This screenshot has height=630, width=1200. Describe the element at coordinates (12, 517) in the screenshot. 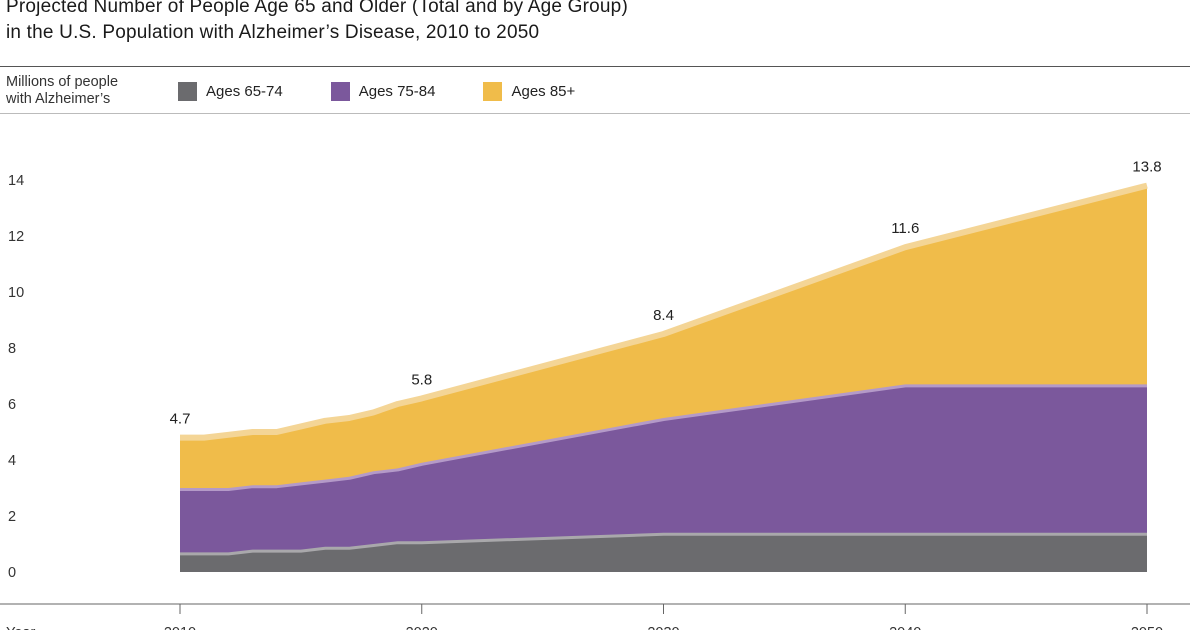

I see `y-tick-label: 2` at that location.